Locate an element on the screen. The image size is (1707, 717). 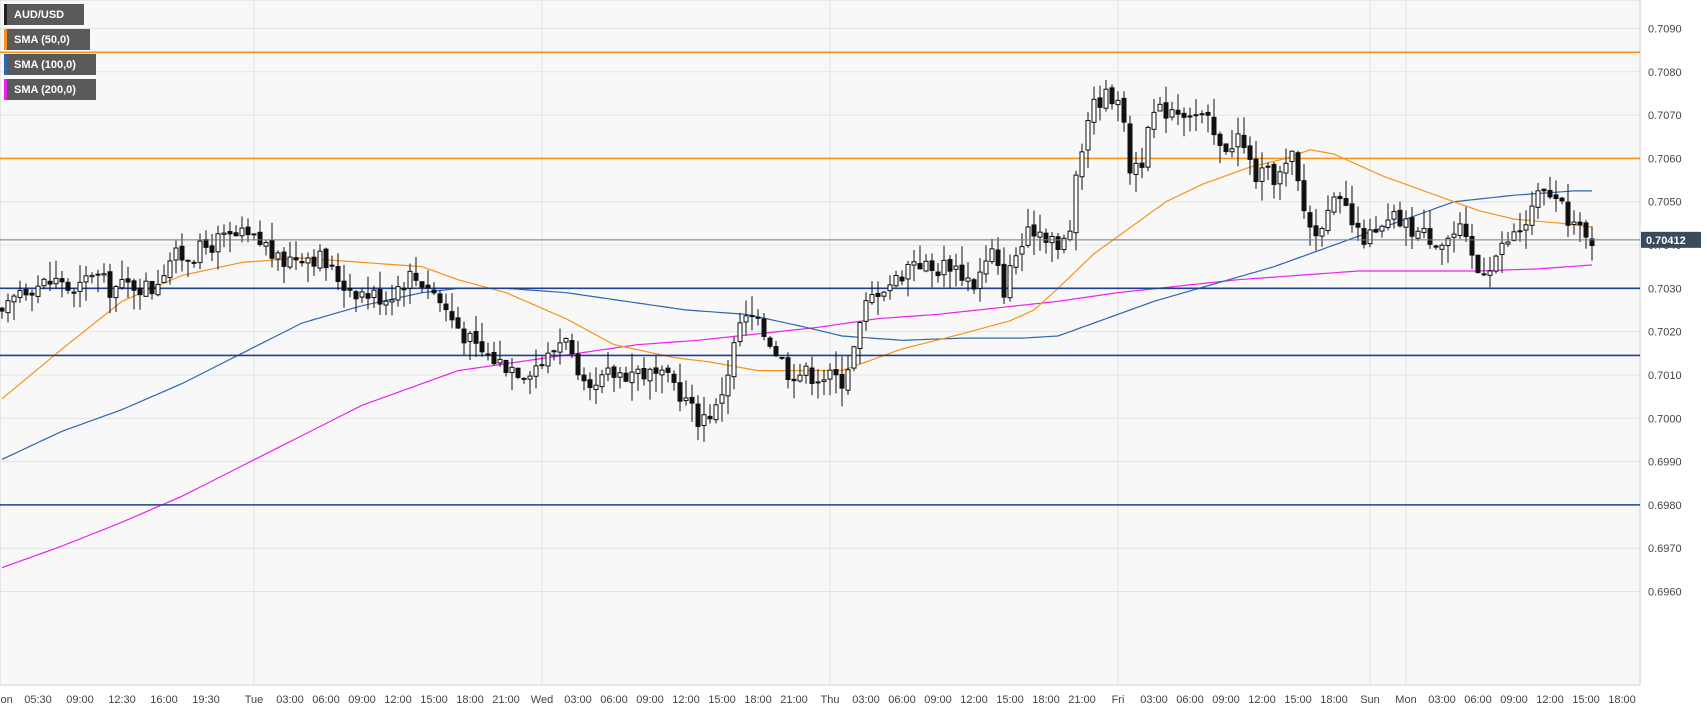
legend-sma-100: SMA (100,0) is located at coordinates (50, 64).